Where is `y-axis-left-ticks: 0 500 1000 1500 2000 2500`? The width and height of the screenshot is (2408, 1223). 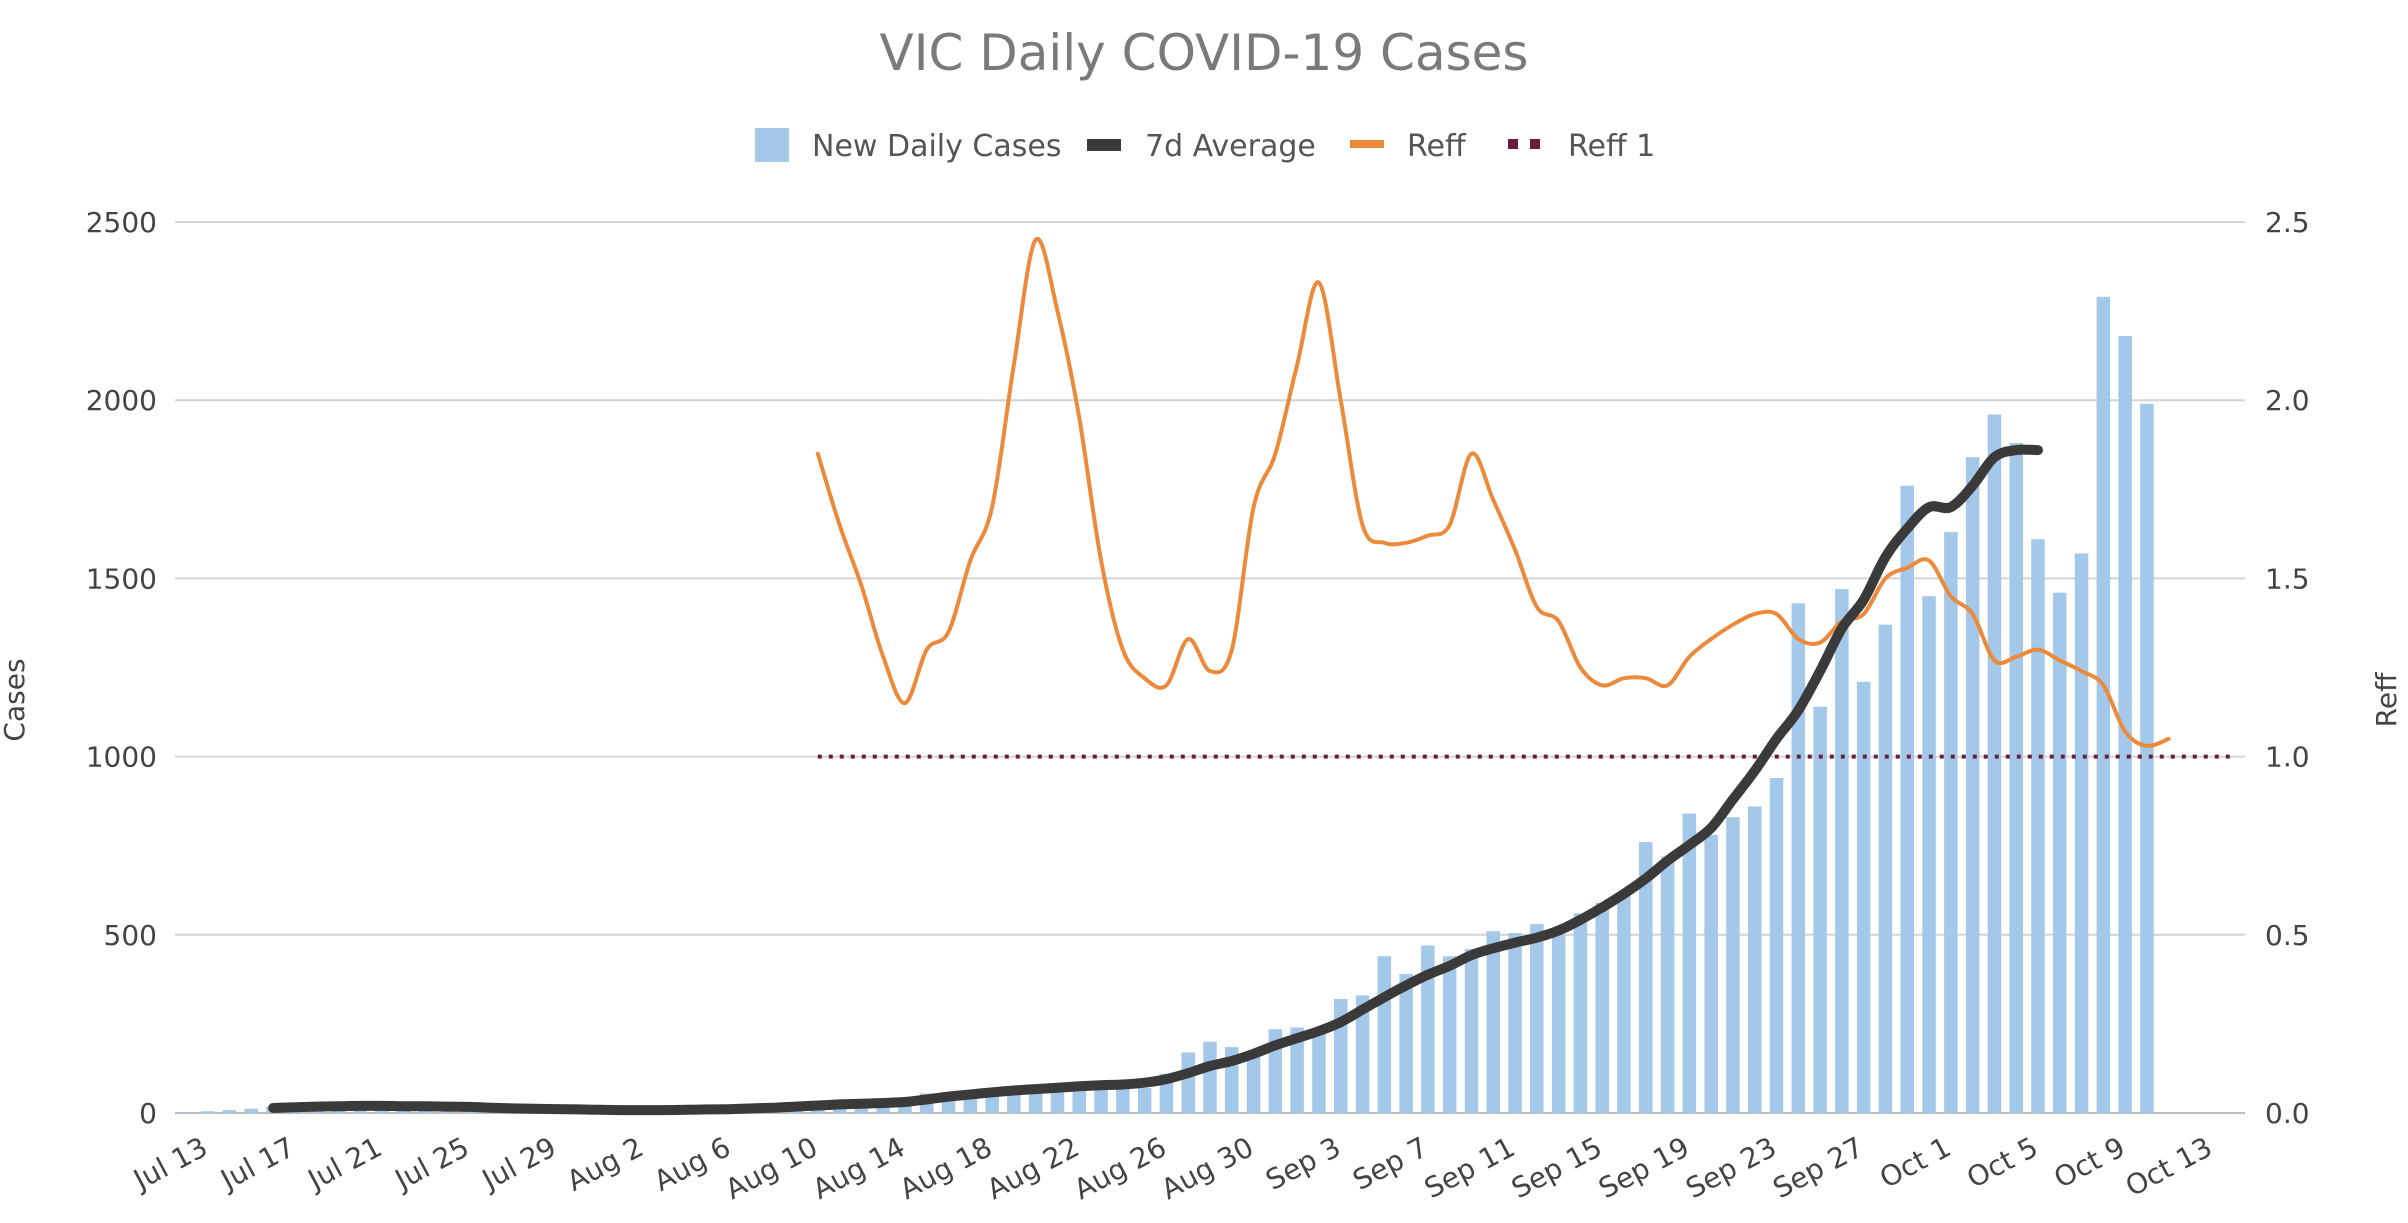 y-axis-left-ticks: 0 500 1000 1500 2000 2500 is located at coordinates (121, 668).